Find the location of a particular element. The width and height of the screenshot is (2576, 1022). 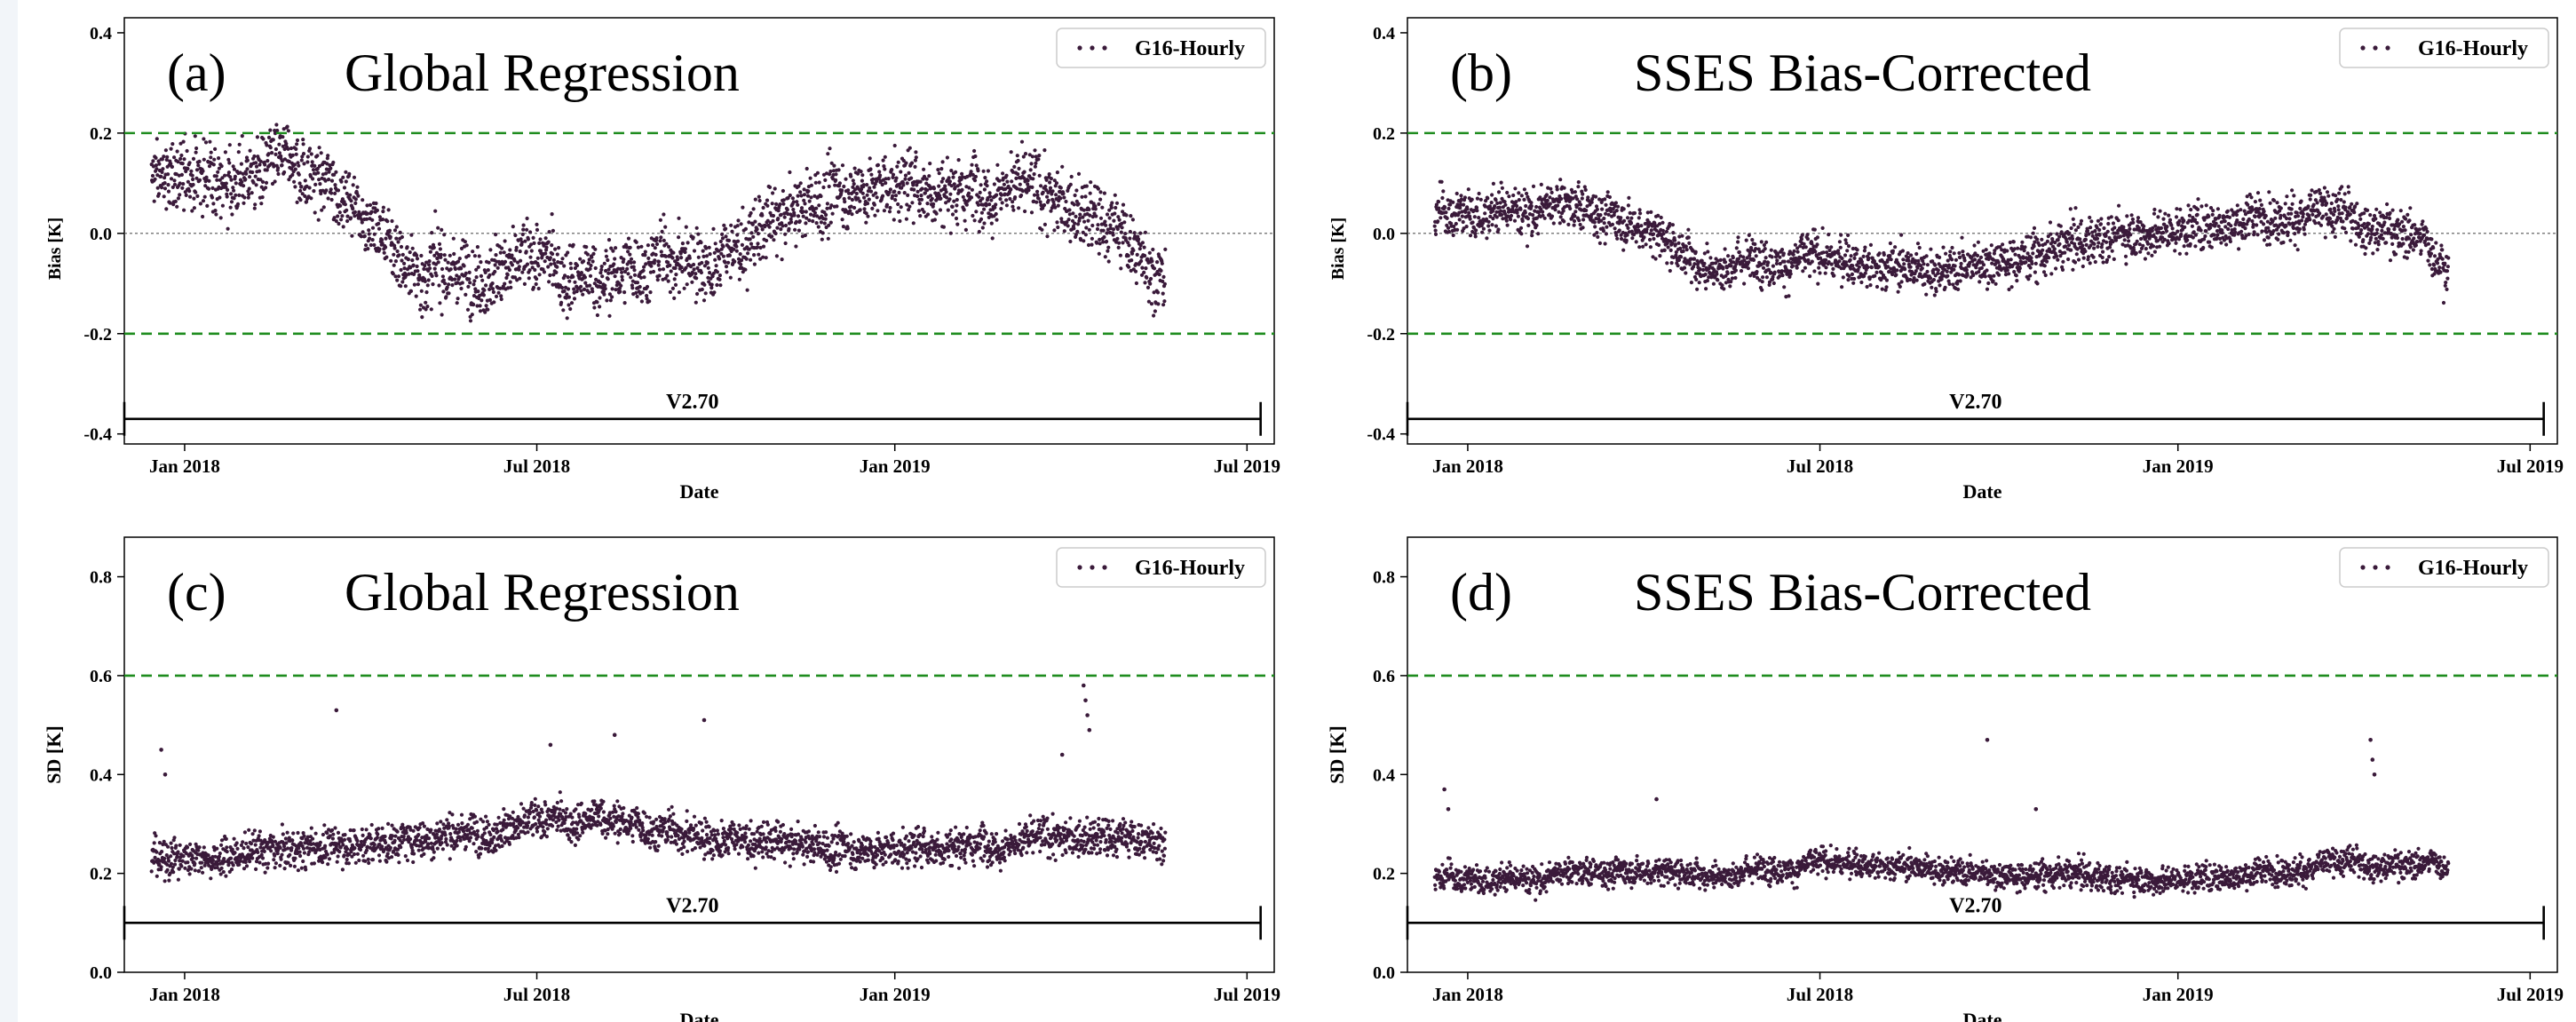

scatter-series-g16-hourly is located at coordinates (1942, 241).